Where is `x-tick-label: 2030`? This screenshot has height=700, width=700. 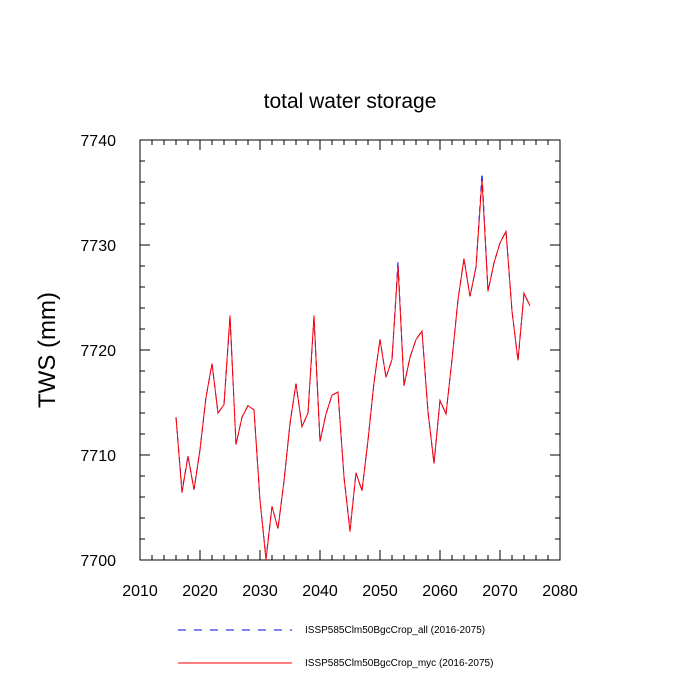
x-tick-label: 2030 is located at coordinates (260, 591).